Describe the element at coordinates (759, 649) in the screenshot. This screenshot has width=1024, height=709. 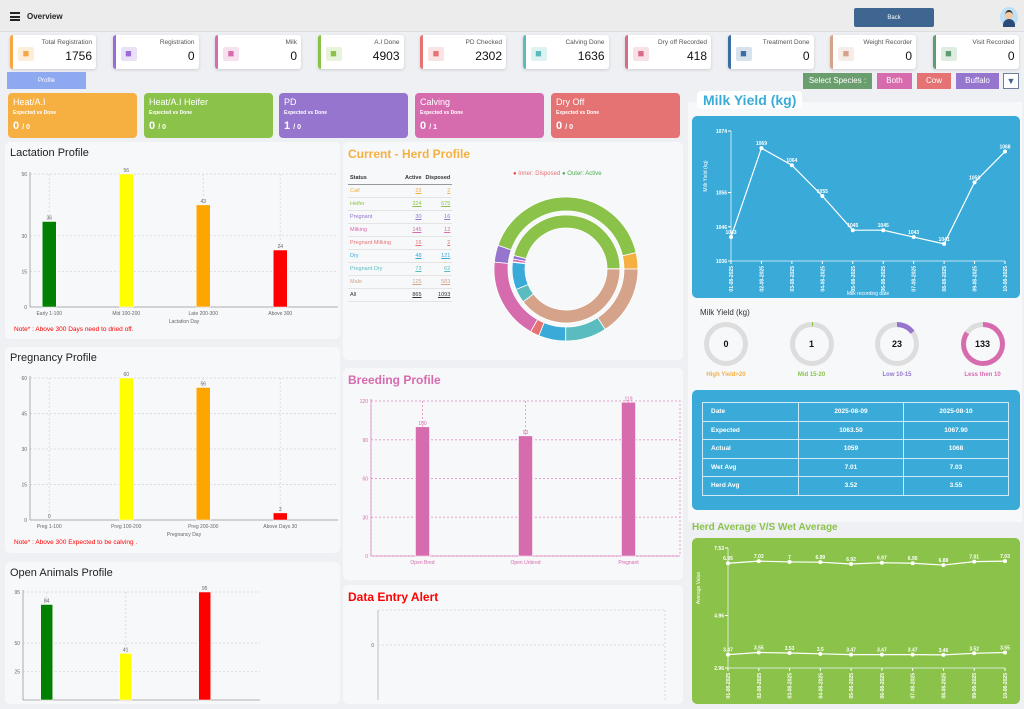
I see `data-label: 3.55` at that location.